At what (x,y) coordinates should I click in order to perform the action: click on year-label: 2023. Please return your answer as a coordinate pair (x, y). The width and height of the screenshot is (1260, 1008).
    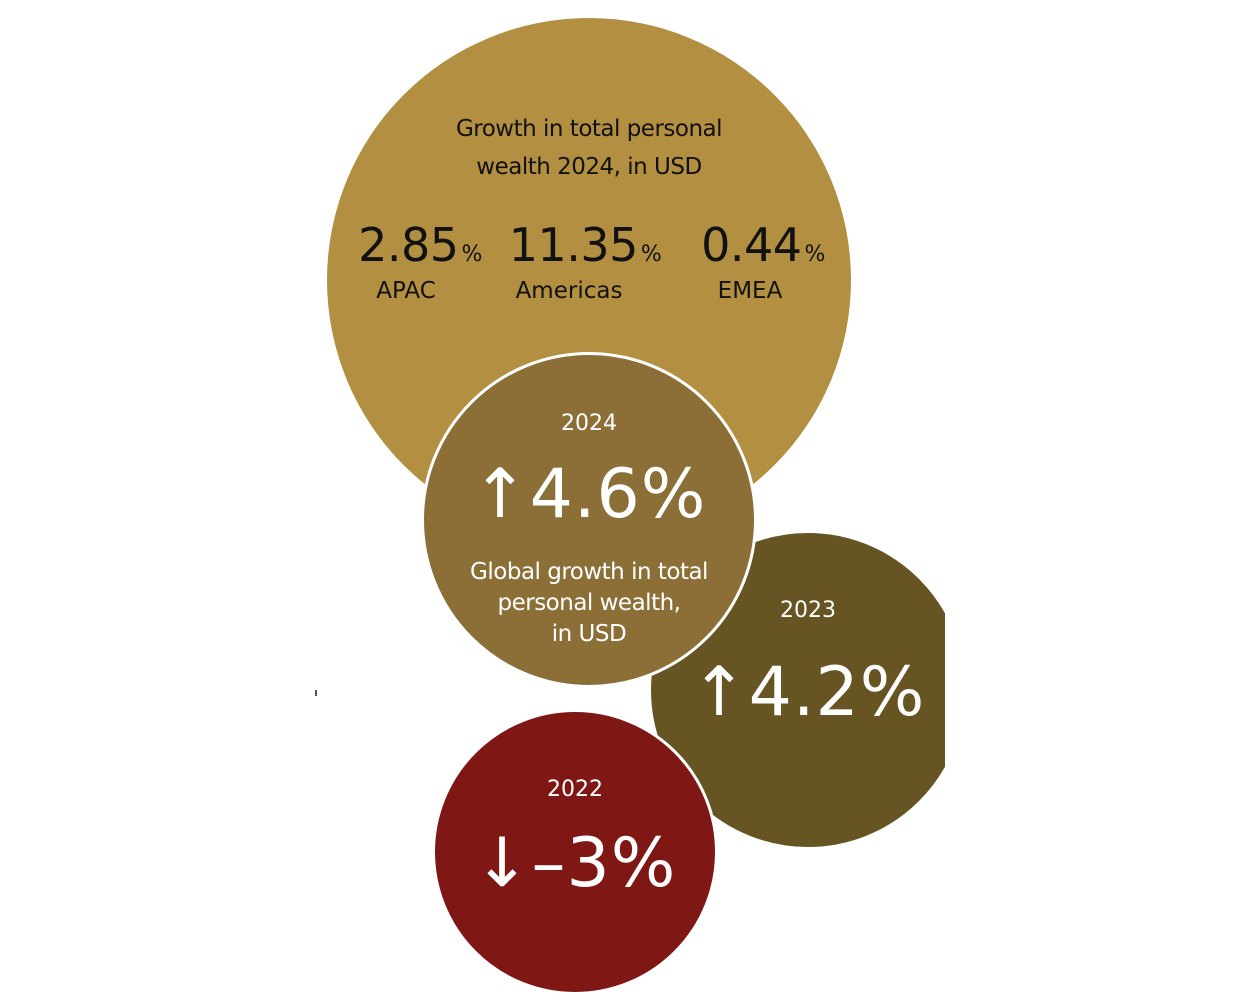
    Looking at the image, I should click on (808, 610).